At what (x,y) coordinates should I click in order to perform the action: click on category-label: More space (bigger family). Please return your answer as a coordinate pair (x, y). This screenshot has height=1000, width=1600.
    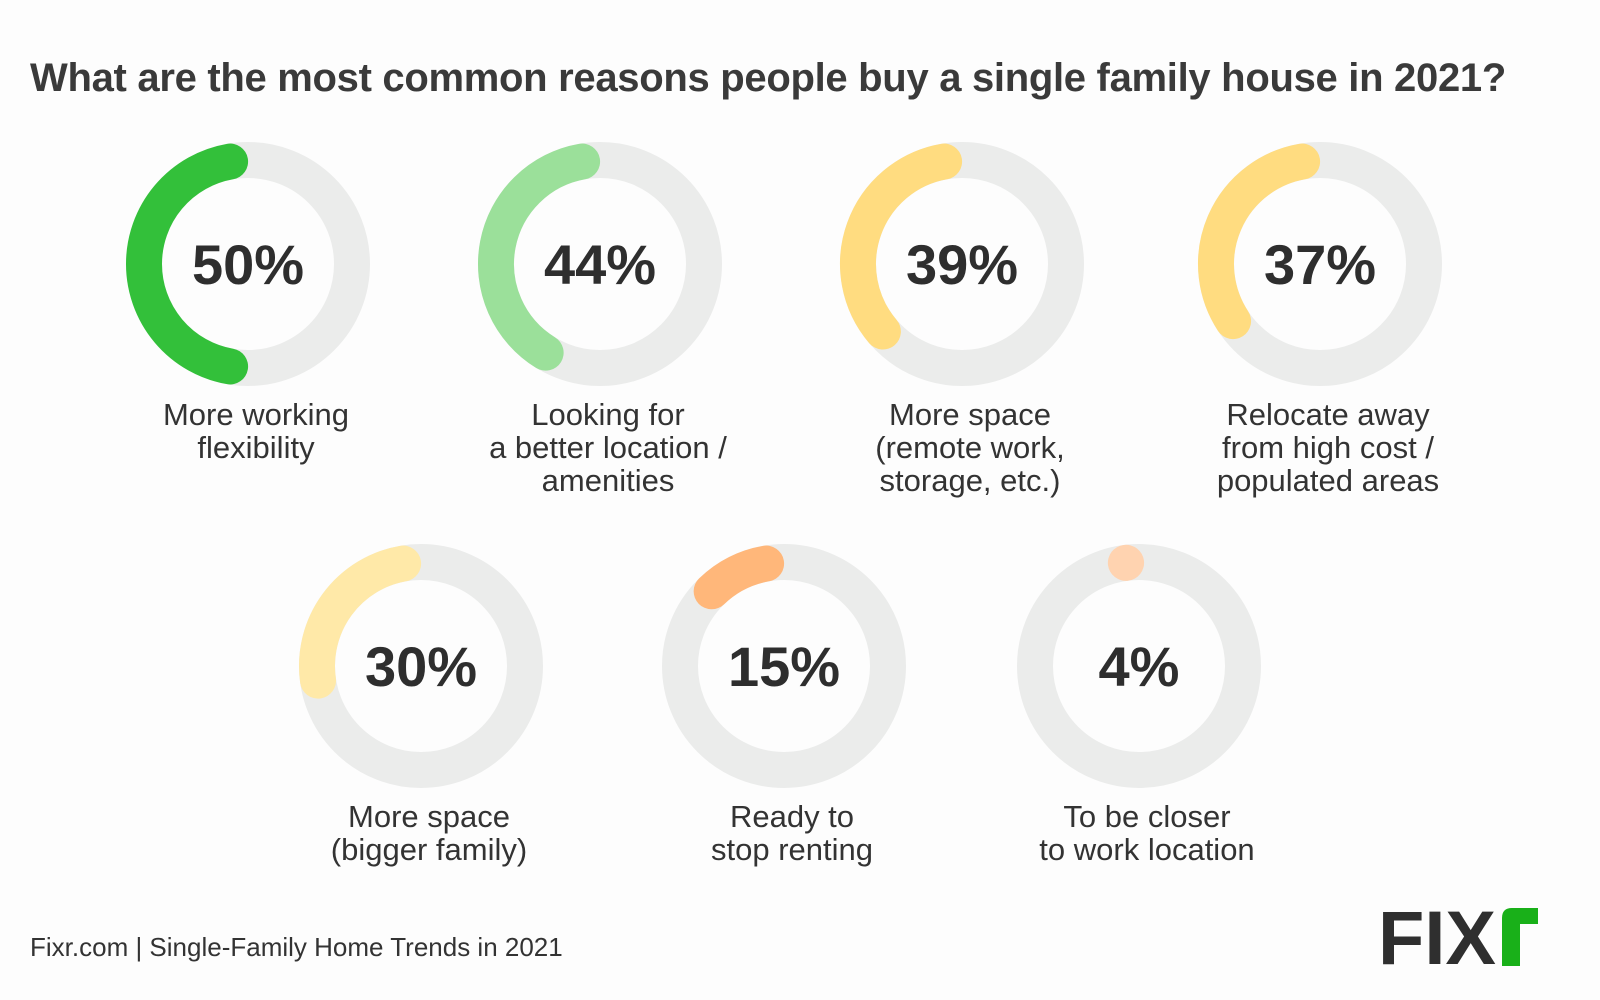
    Looking at the image, I should click on (429, 833).